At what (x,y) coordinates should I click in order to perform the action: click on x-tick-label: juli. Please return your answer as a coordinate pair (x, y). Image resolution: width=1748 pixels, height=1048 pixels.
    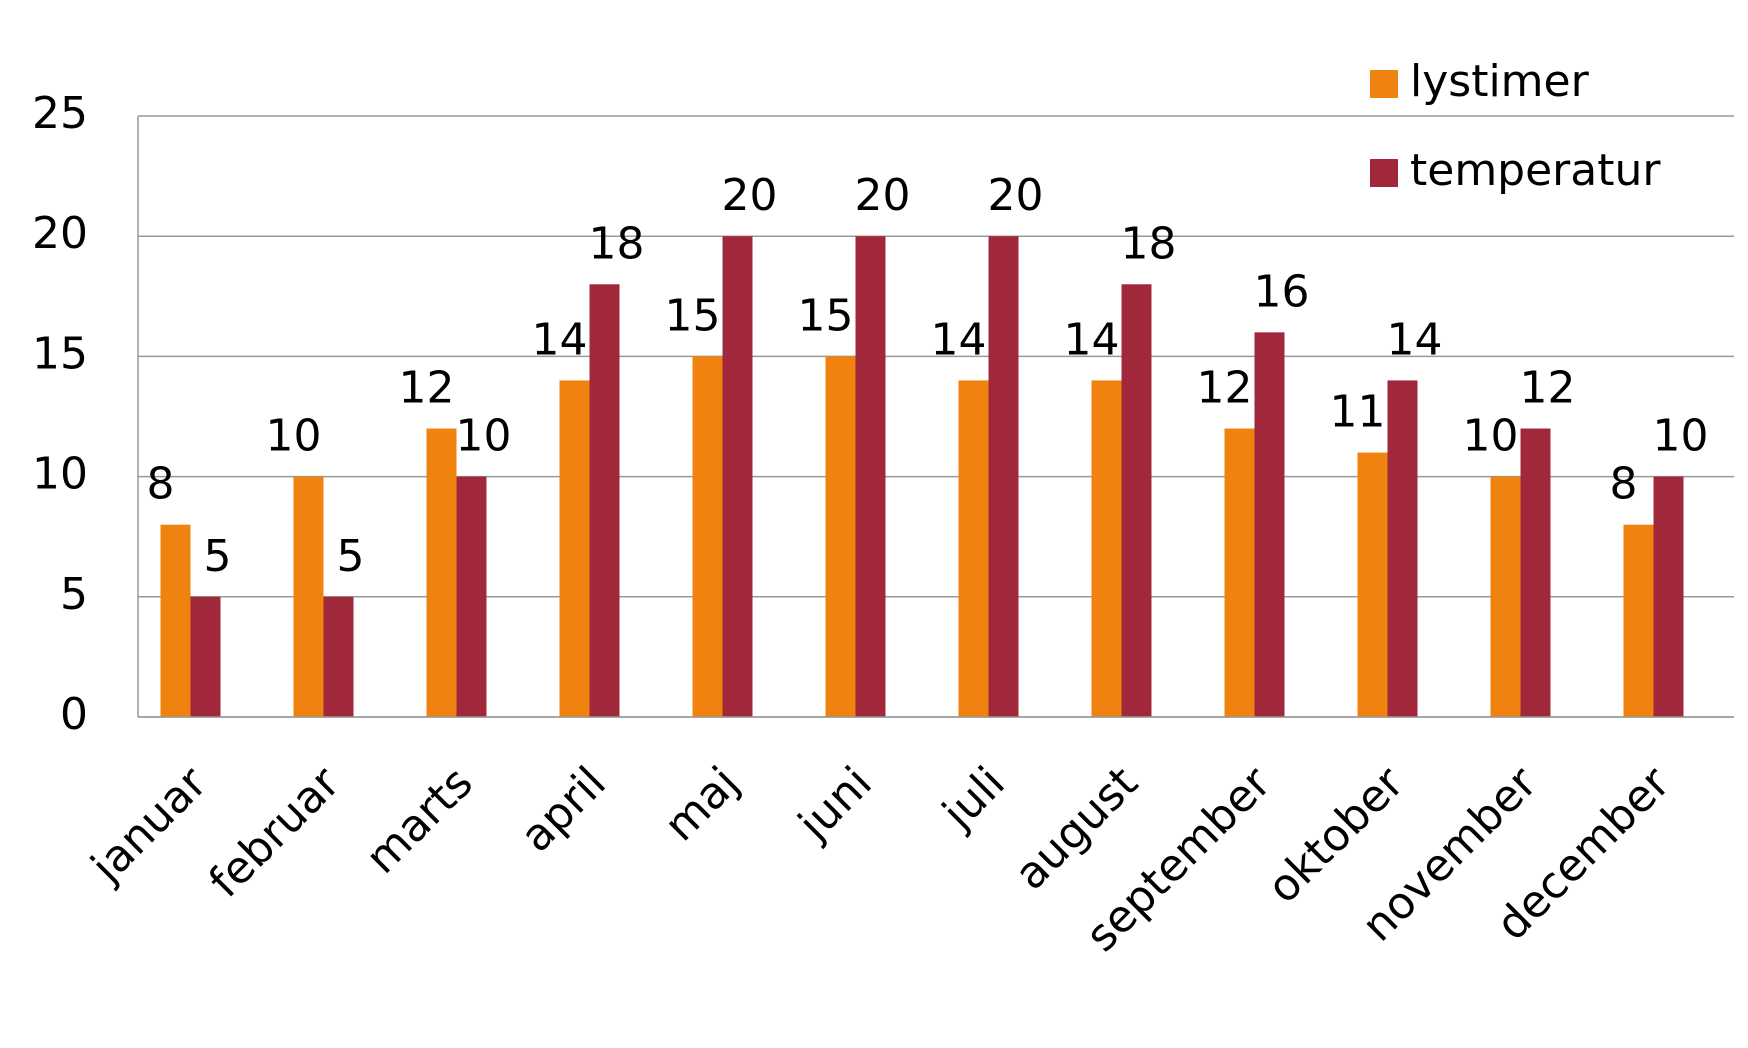
    Looking at the image, I should click on (973, 798).